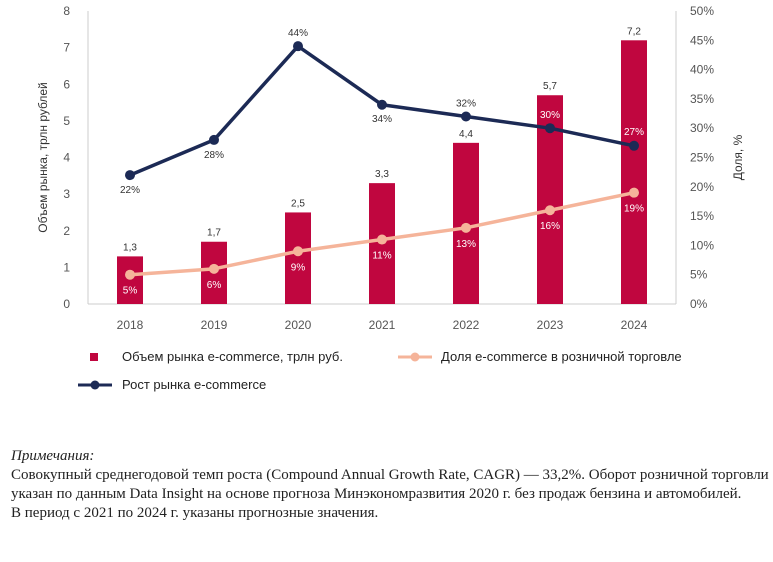 The image size is (773, 562). Describe the element at coordinates (702, 11) in the screenshot. I see `y-right-tick-label: 50%` at that location.